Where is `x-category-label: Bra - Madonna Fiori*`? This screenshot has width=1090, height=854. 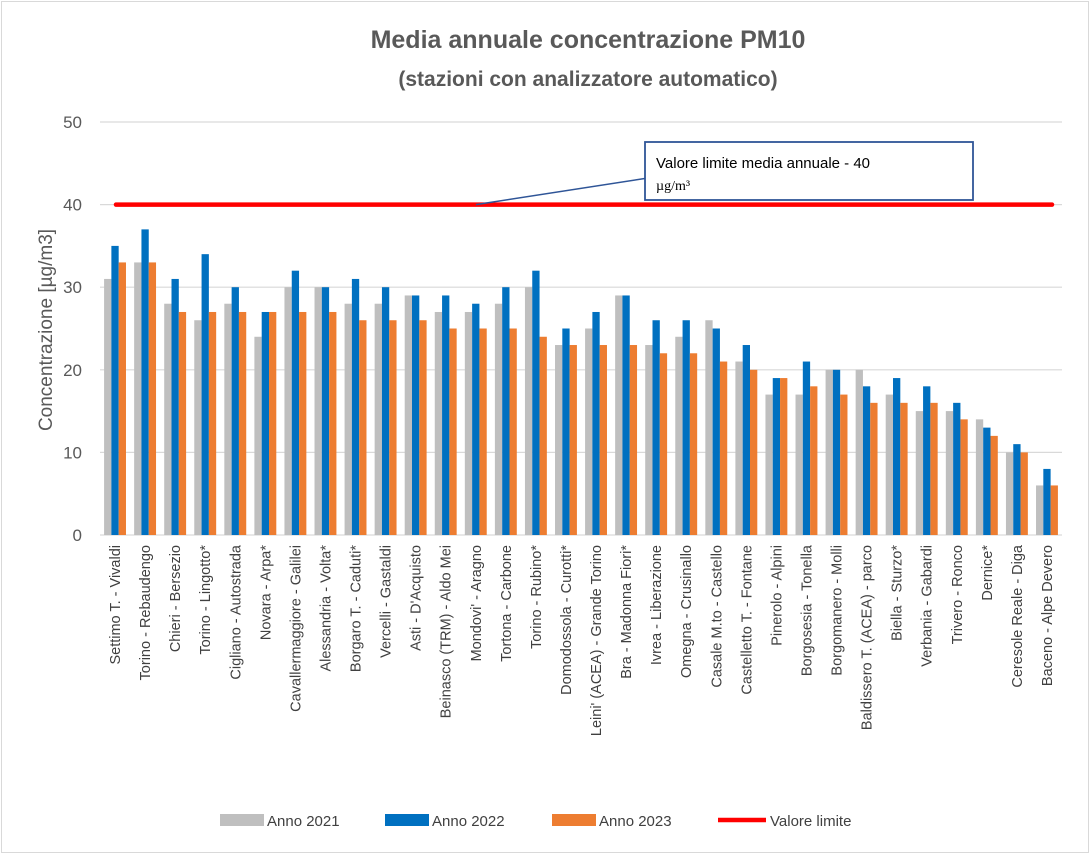 x-category-label: Bra - Madonna Fiori* is located at coordinates (627, 612).